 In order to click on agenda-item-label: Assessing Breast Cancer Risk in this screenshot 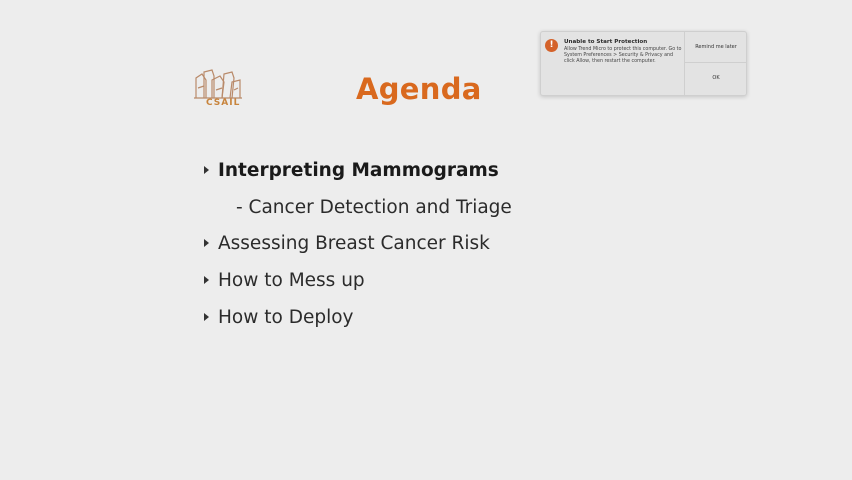, I will do `click(354, 243)`.